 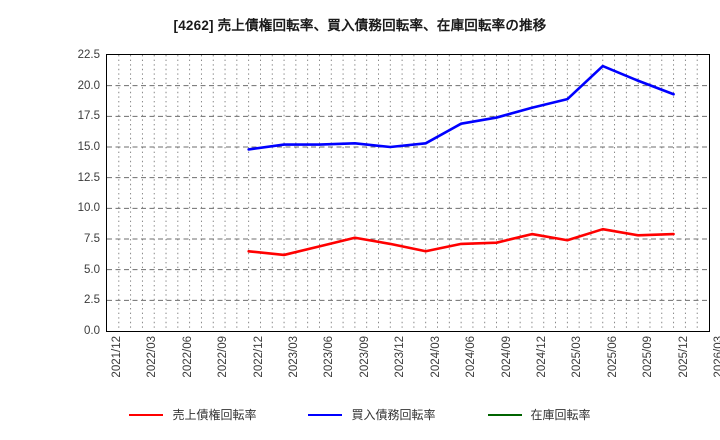 What do you see at coordinates (88, 55) in the screenshot?
I see `y-tick-label: 22.5` at bounding box center [88, 55].